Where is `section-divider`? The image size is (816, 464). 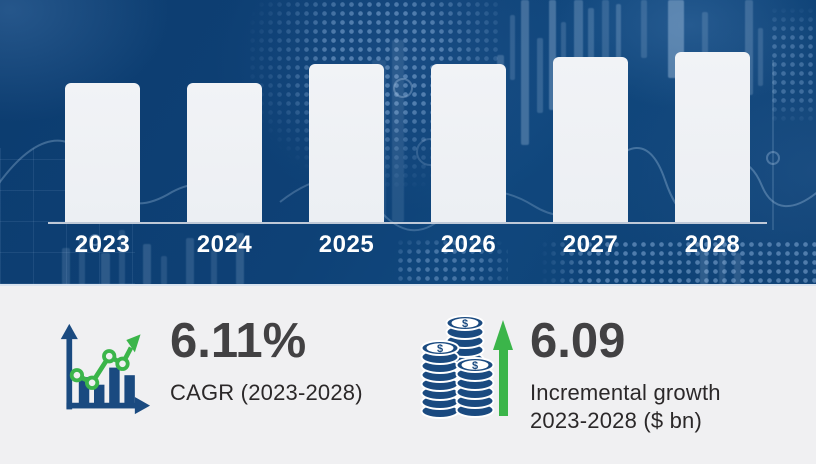 section-divider is located at coordinates (408, 285).